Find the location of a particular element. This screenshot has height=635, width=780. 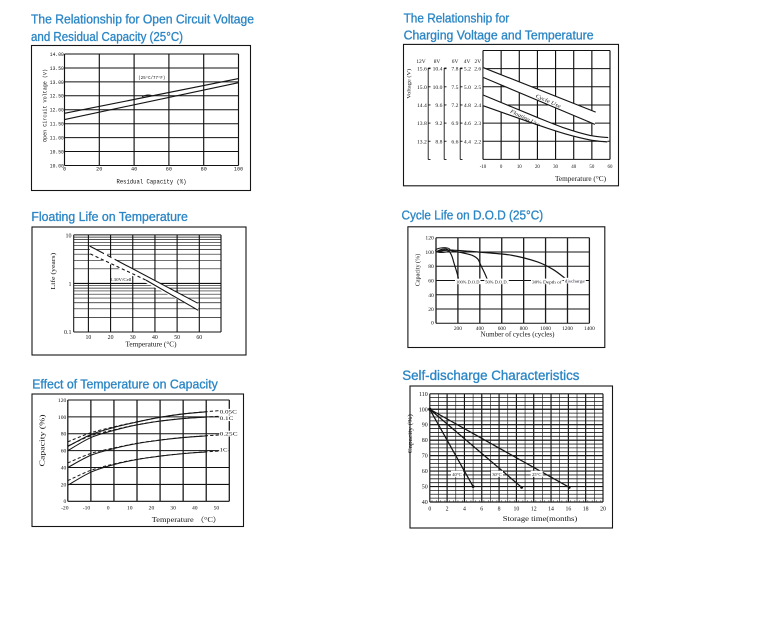

svg-text: 50% D.O.D. is located at coordinates (496, 281).